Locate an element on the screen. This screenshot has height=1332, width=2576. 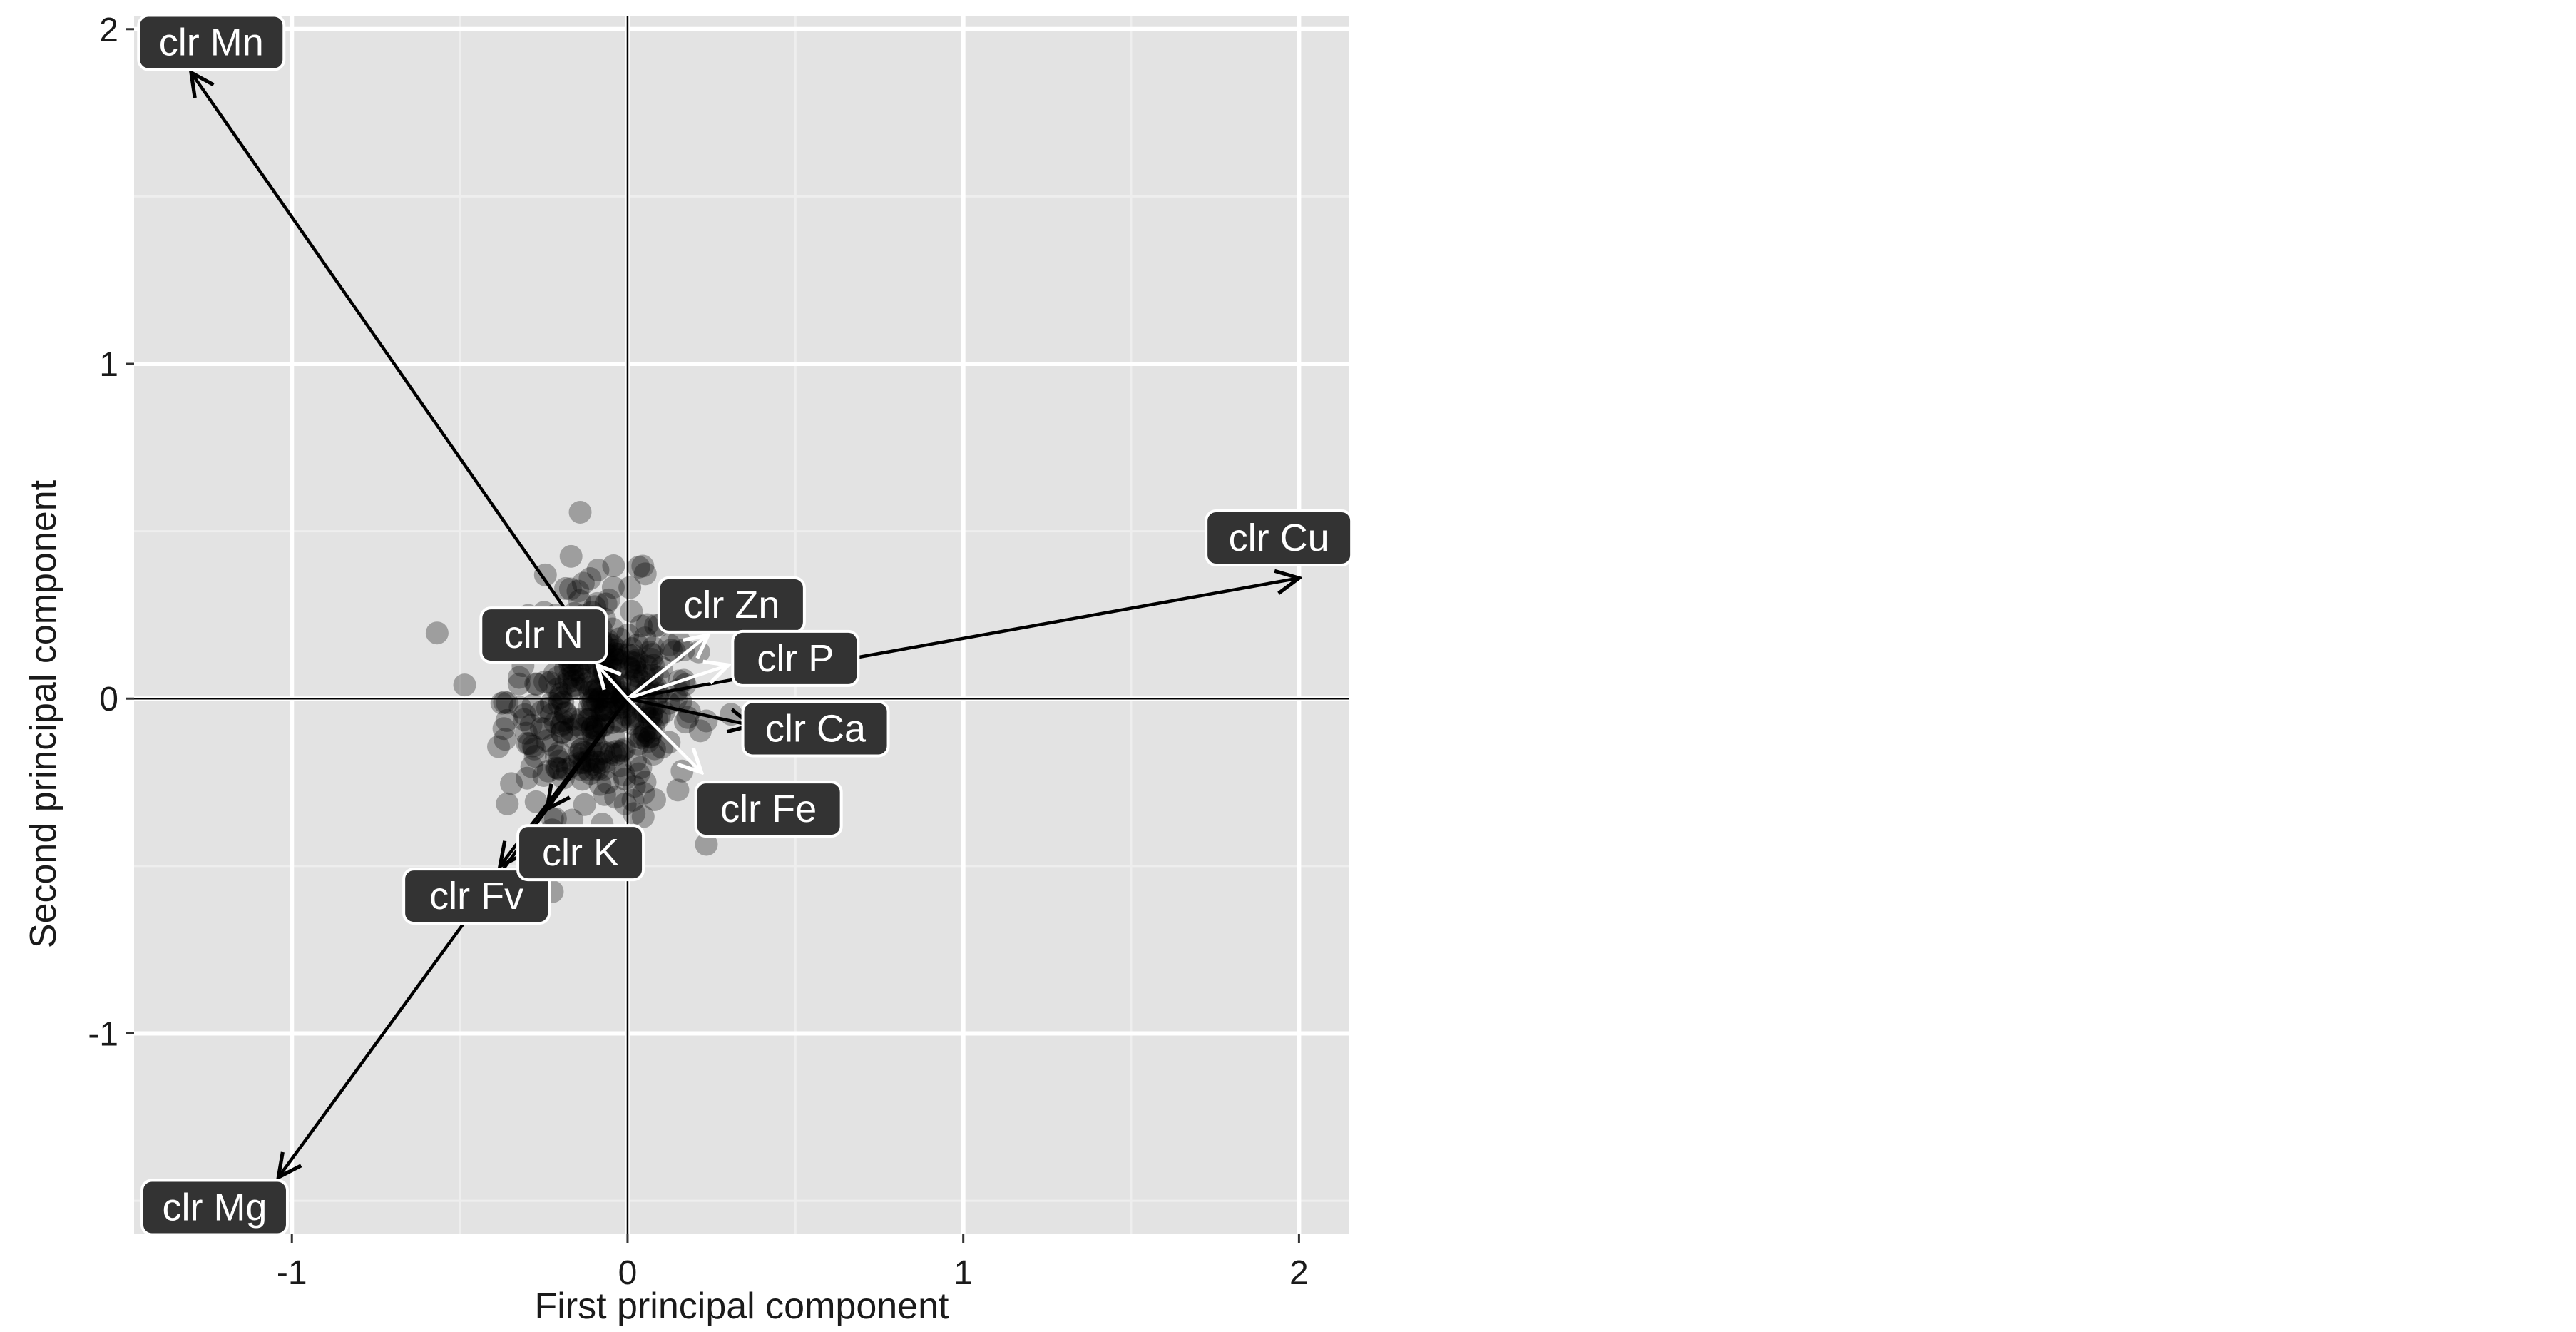
y-tick-label: -1 is located at coordinates (103, 1034).